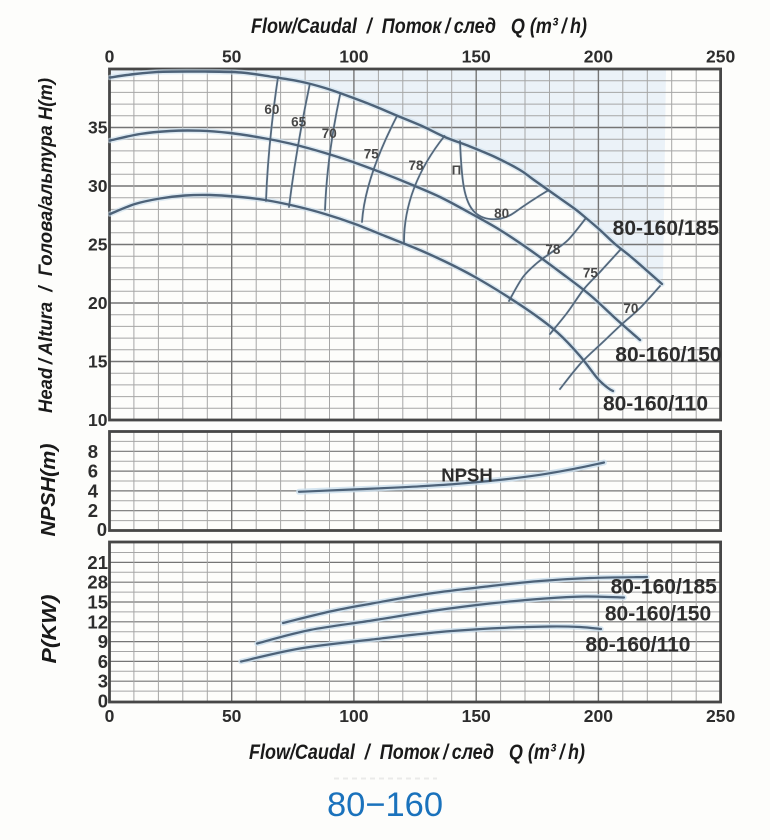  What do you see at coordinates (501, 213) in the screenshot?
I see `svg-text: 80` at bounding box center [501, 213].